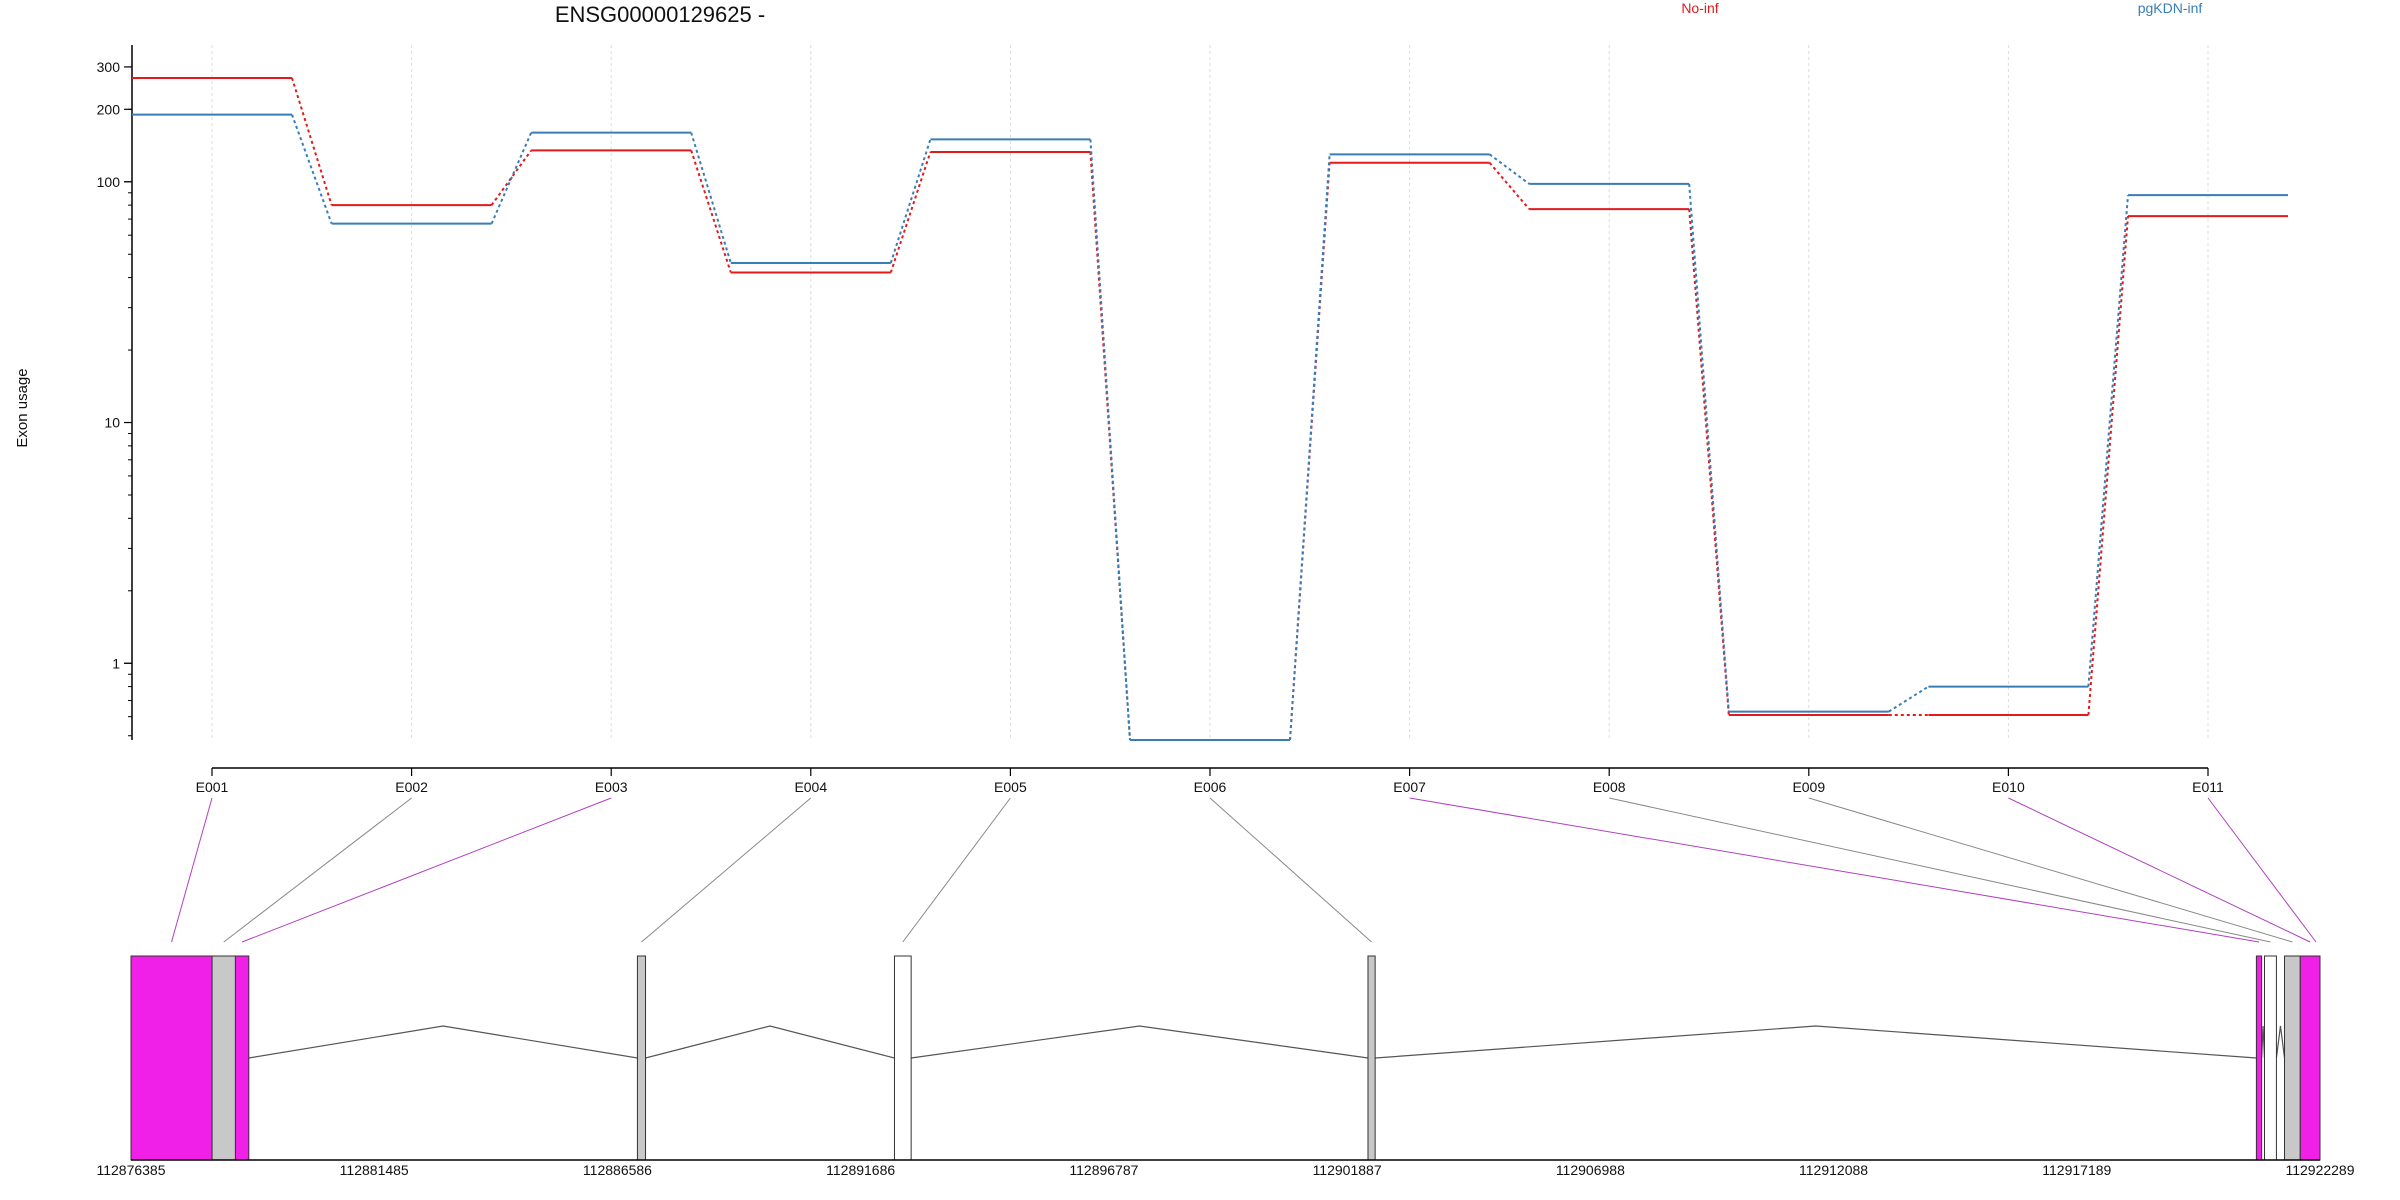 The image size is (2400, 1200). I want to click on exon-box-e001, so click(171, 1058).